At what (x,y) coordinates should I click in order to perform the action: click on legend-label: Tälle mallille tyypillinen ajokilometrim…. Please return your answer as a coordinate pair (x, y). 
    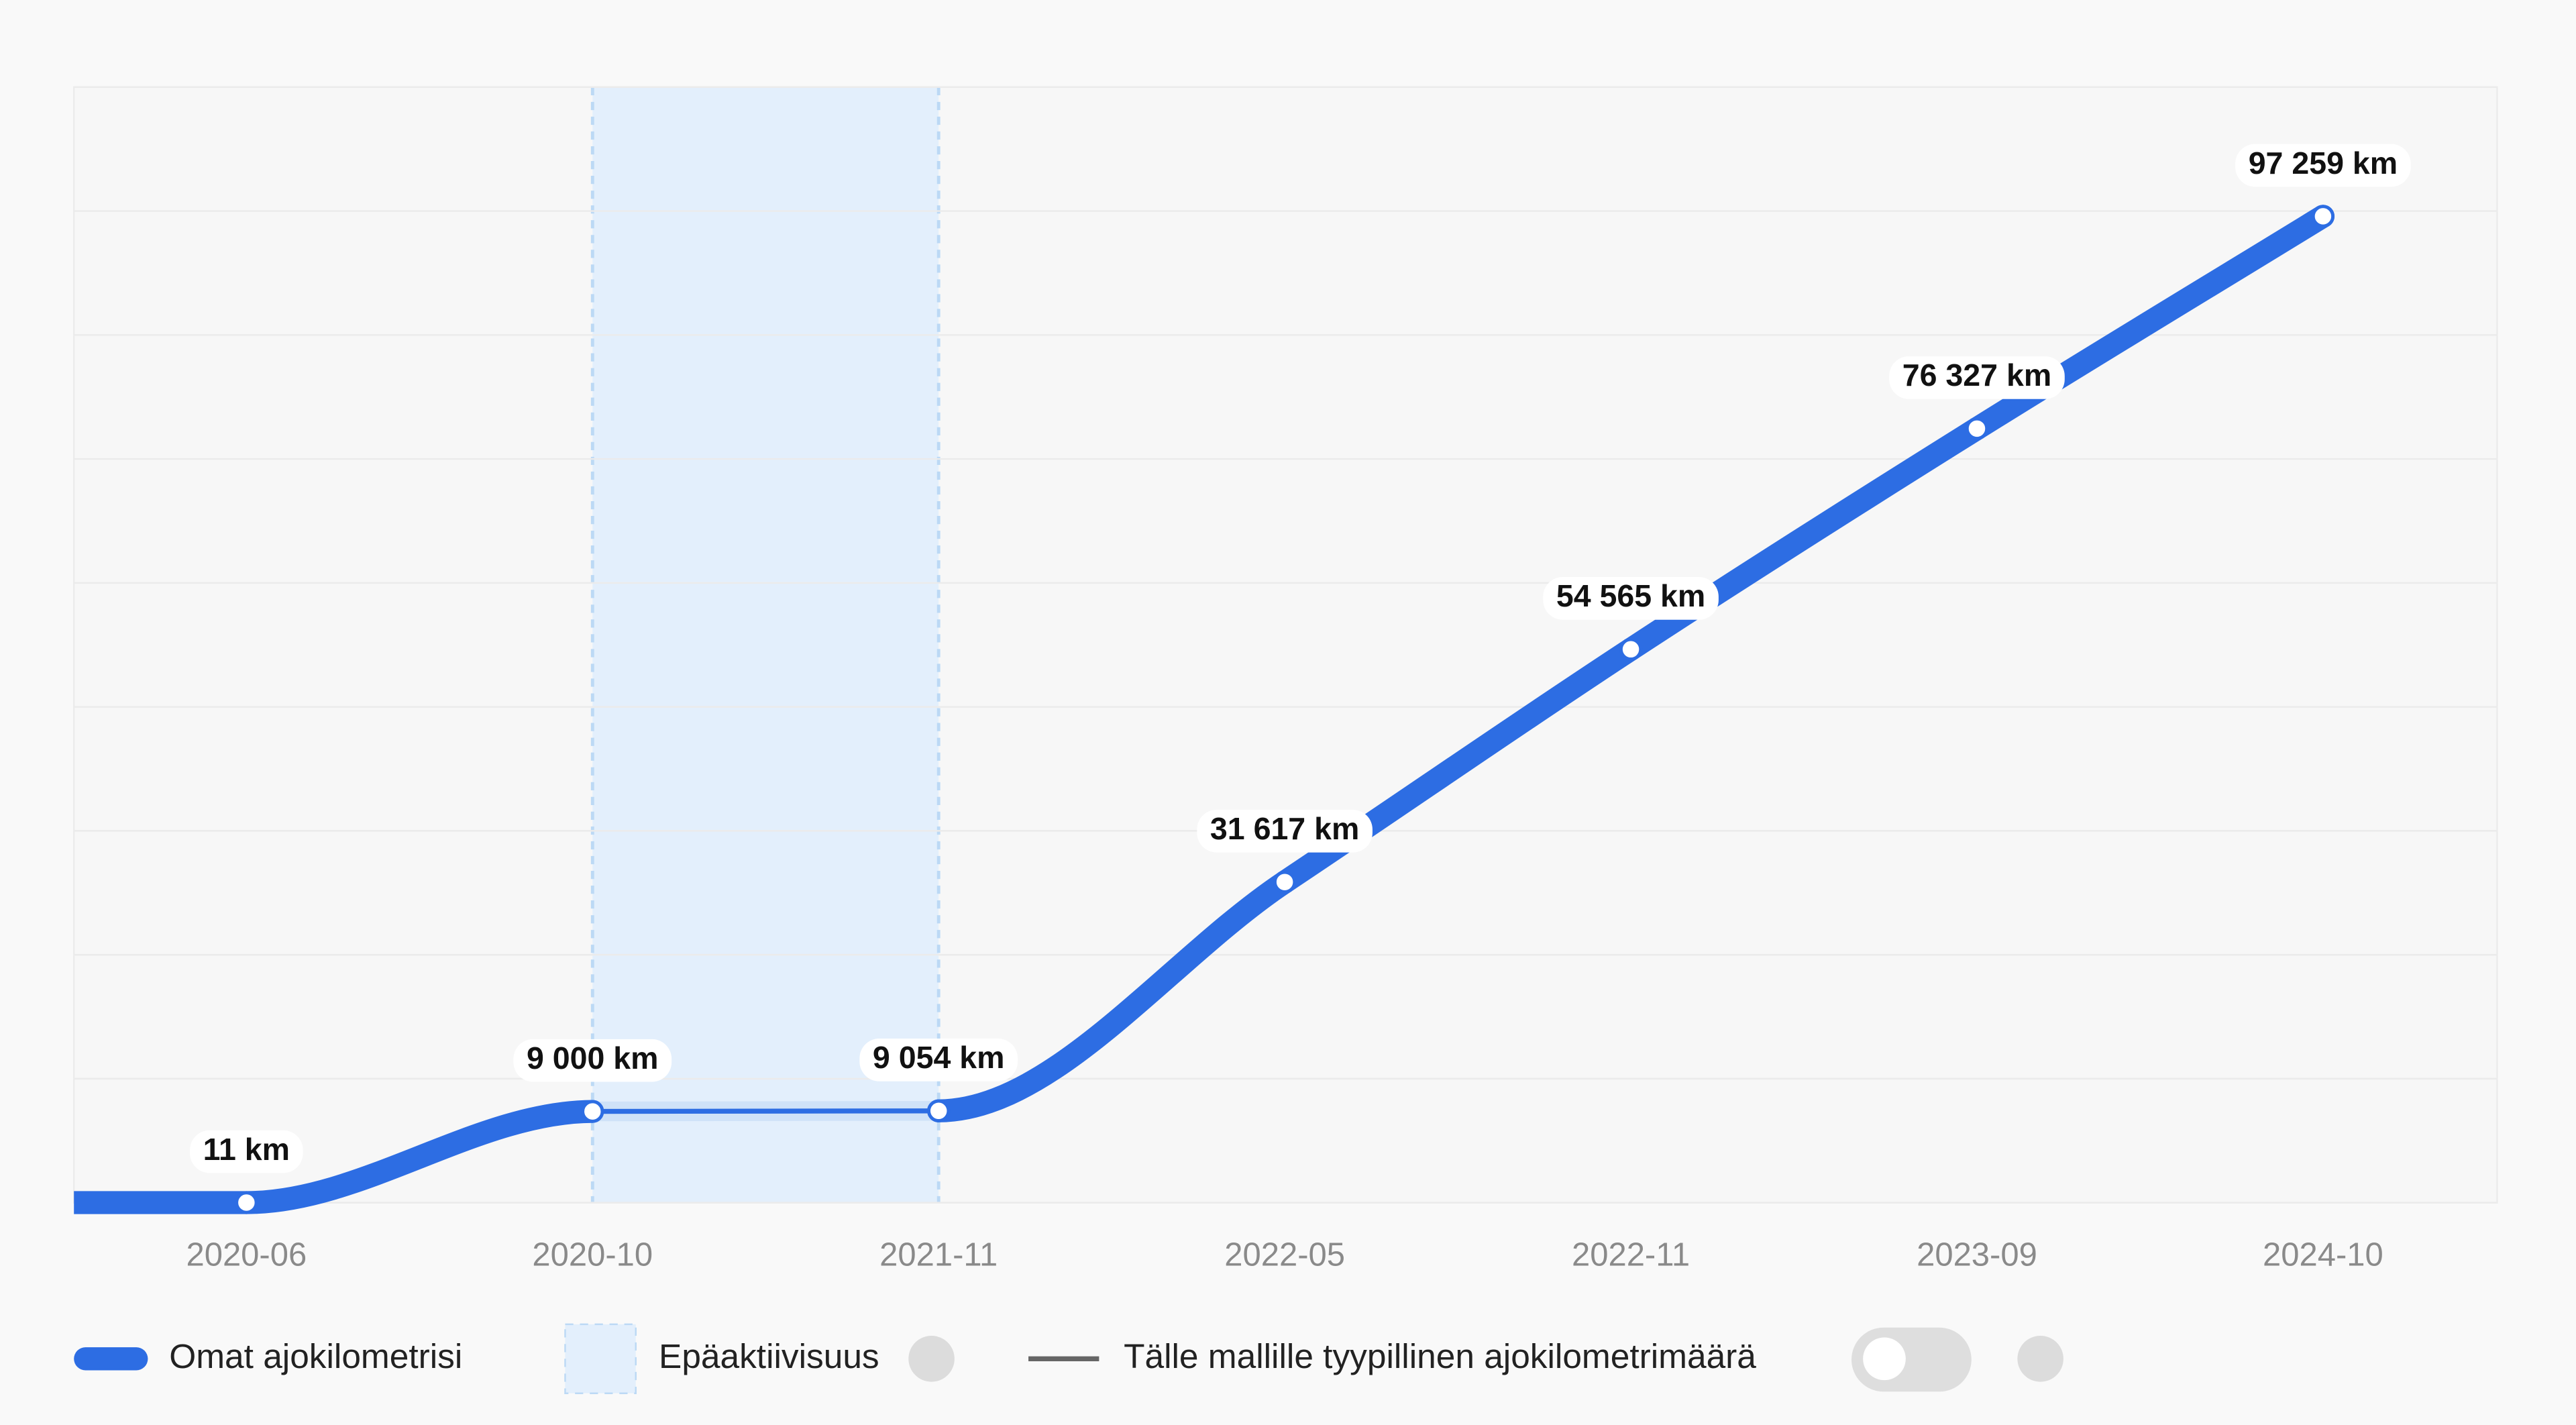
    Looking at the image, I should click on (1440, 1355).